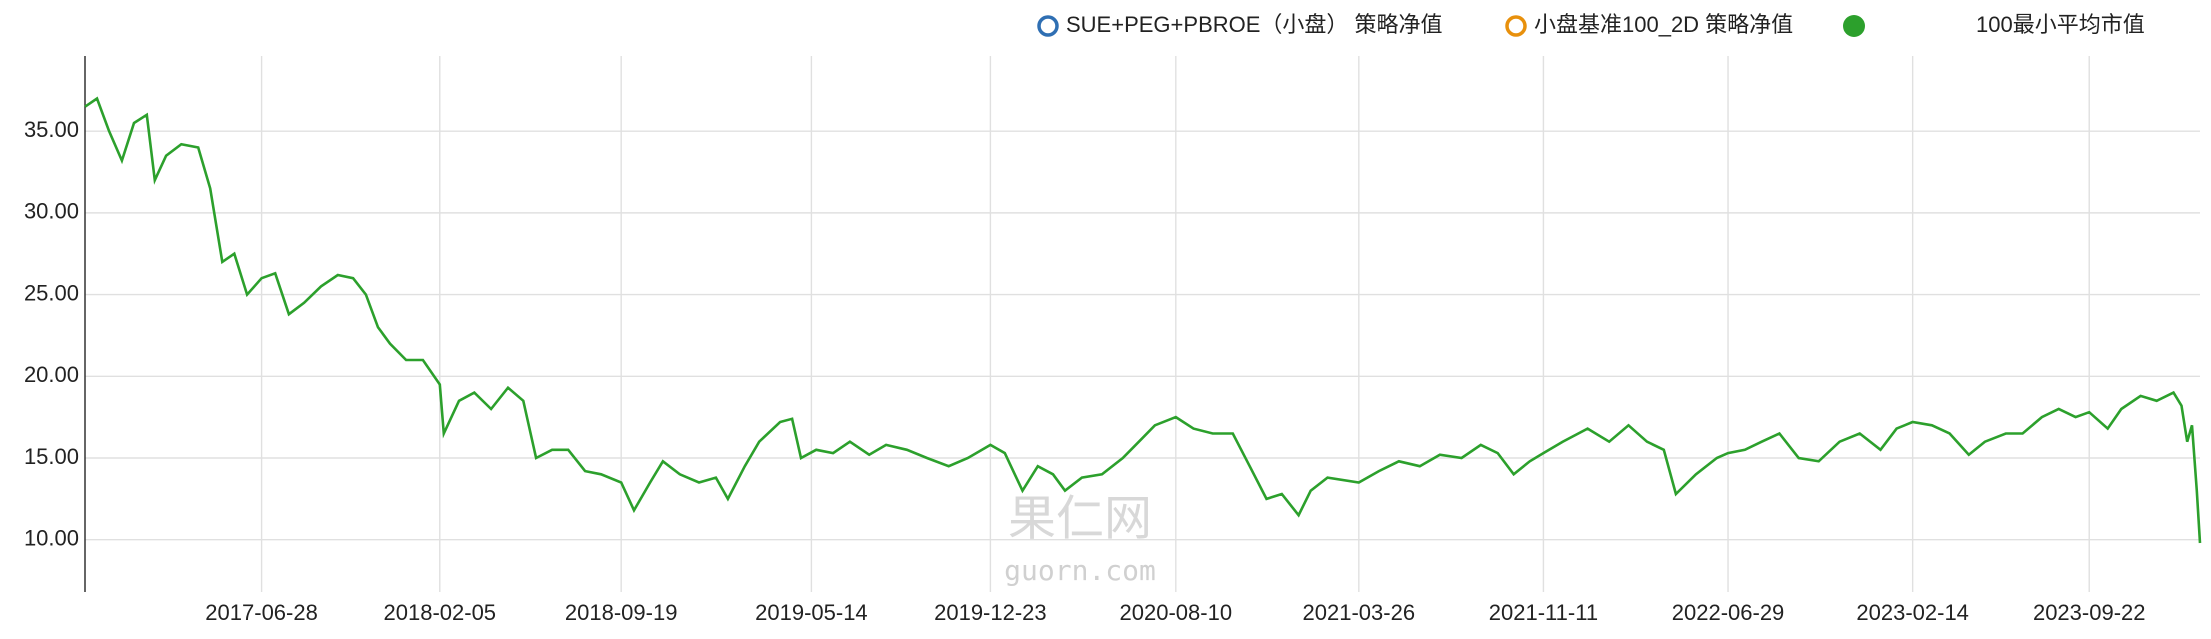 Image resolution: width=2211 pixels, height=639 pixels. What do you see at coordinates (440, 612) in the screenshot?
I see `x-tick-label: 2018-02-05` at bounding box center [440, 612].